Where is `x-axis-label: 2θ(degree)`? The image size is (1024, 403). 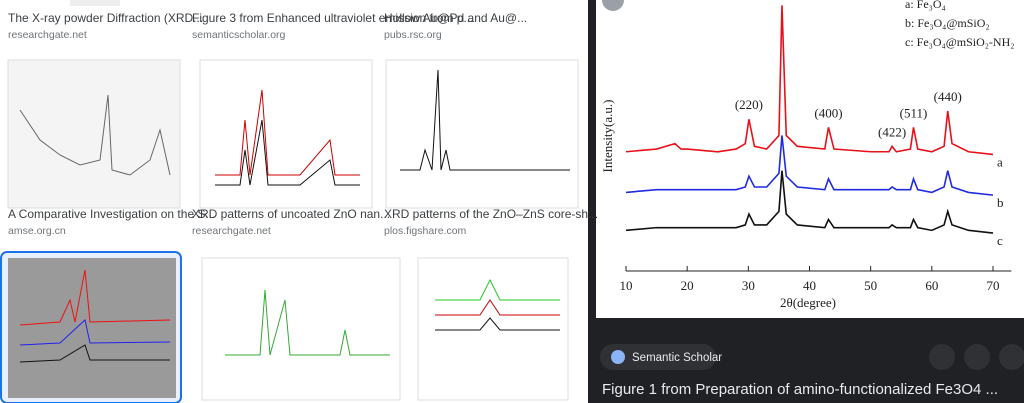
x-axis-label: 2θ(degree) is located at coordinates (808, 302).